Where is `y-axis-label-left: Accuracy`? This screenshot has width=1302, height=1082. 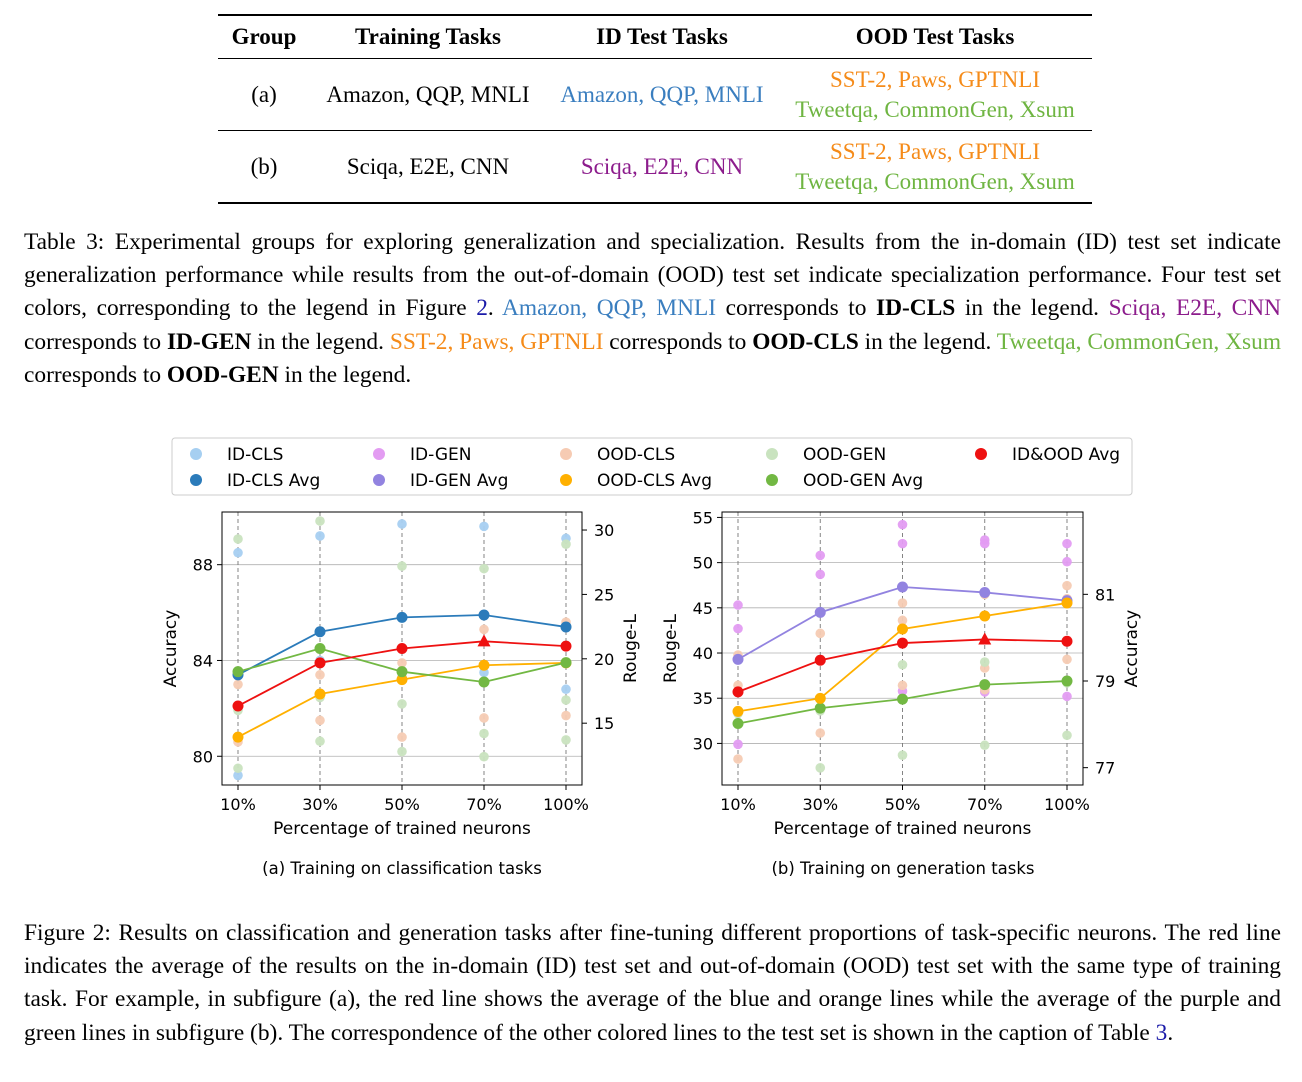
y-axis-label-left: Accuracy is located at coordinates (171, 649).